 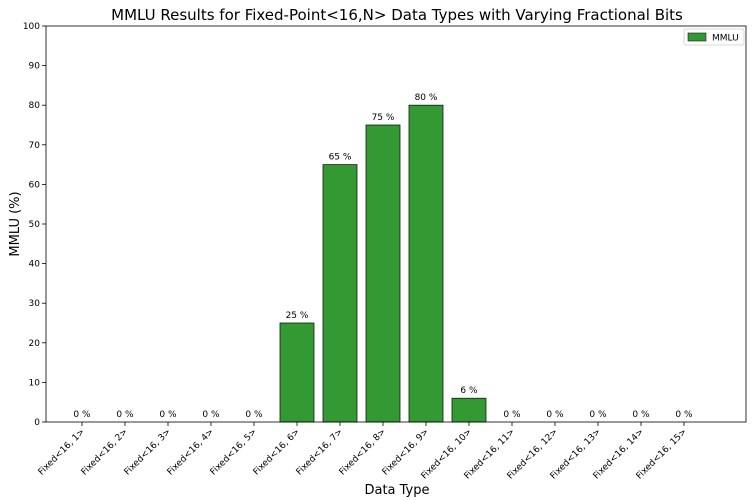 I want to click on y-tick-label: 50, so click(x=35, y=225).